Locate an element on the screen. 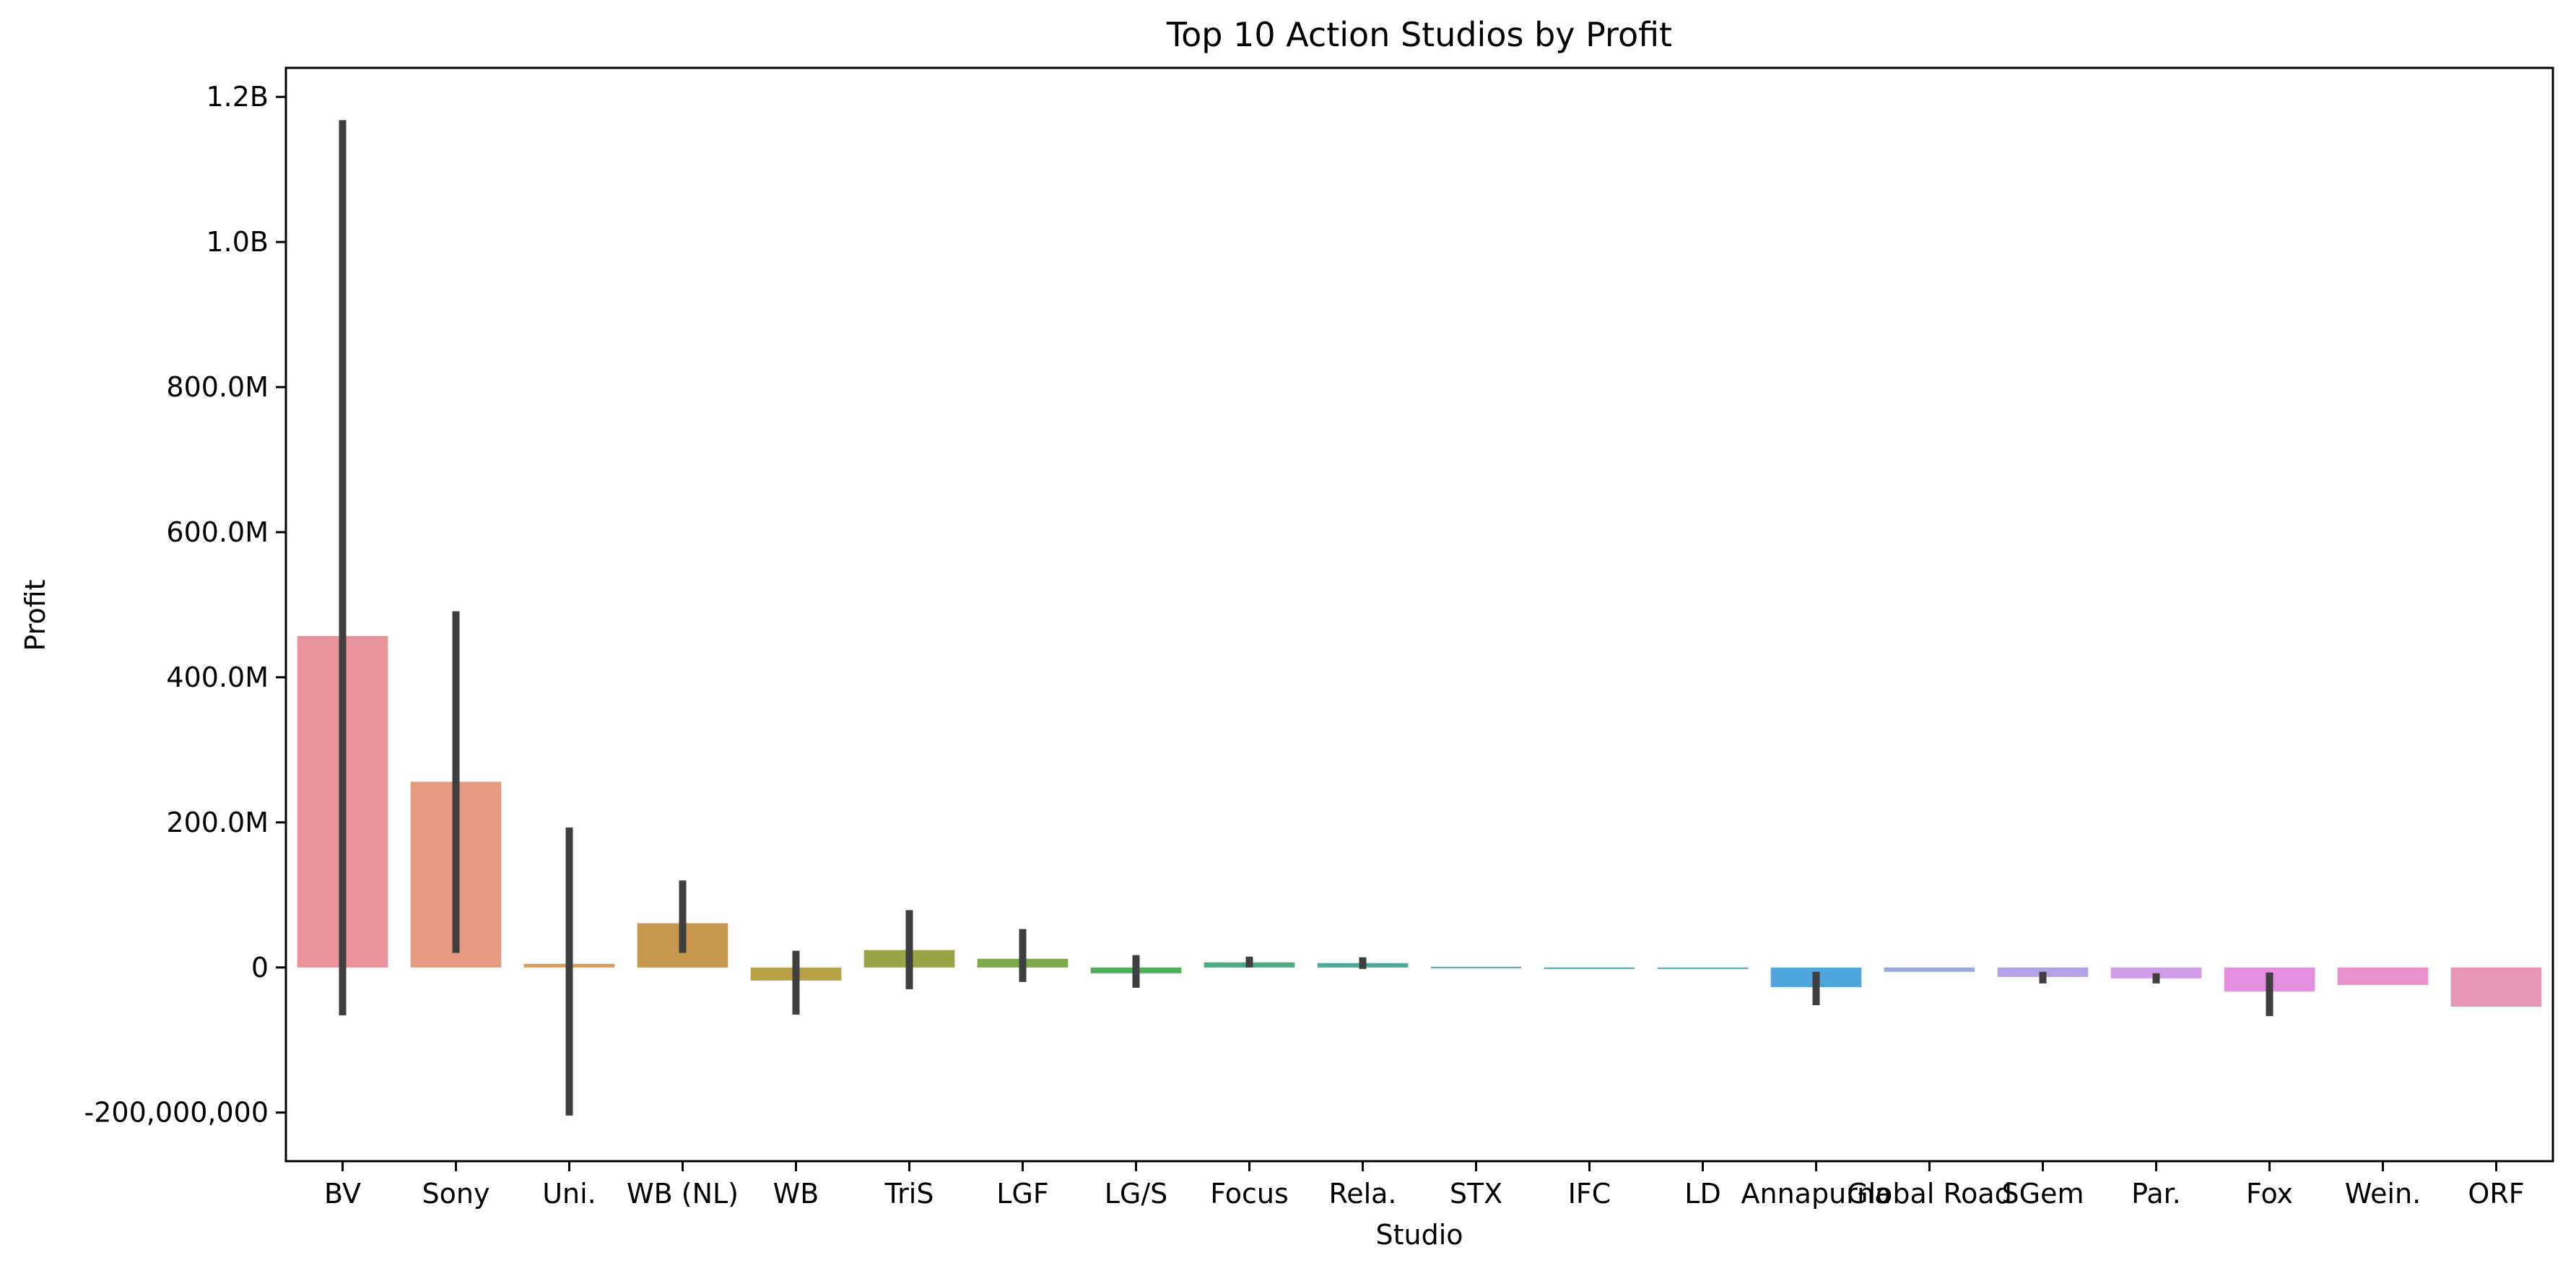 This screenshot has width=2576, height=1276. x-tick-label: WB is located at coordinates (796, 1194).